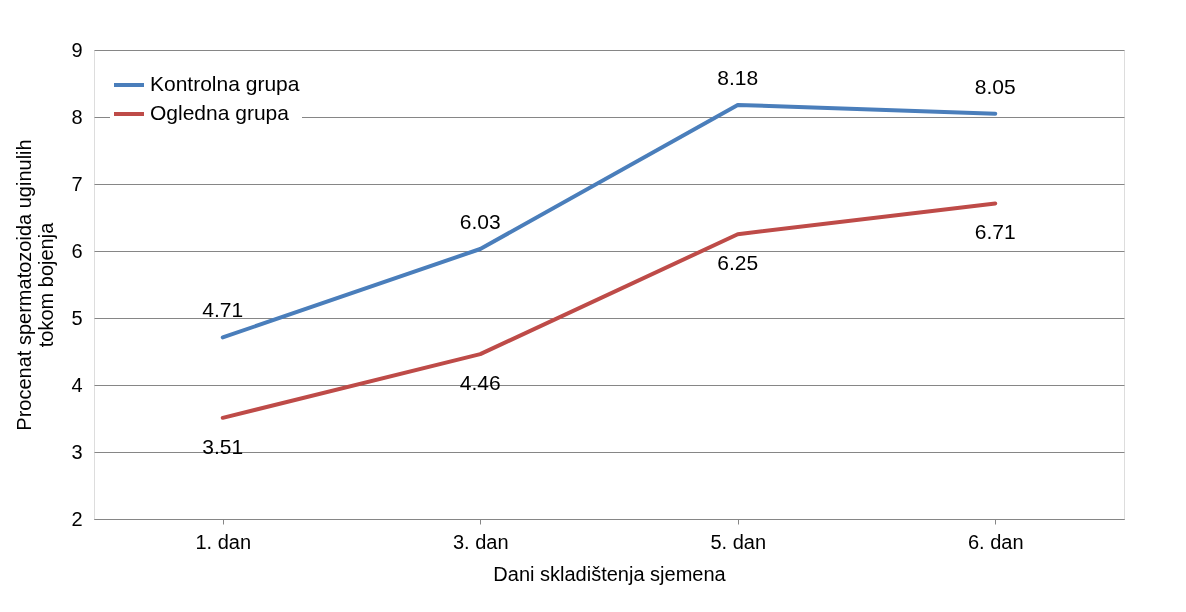 Image resolution: width=1186 pixels, height=612 pixels. Describe the element at coordinates (995, 232) in the screenshot. I see `data-label: 6.71` at that location.